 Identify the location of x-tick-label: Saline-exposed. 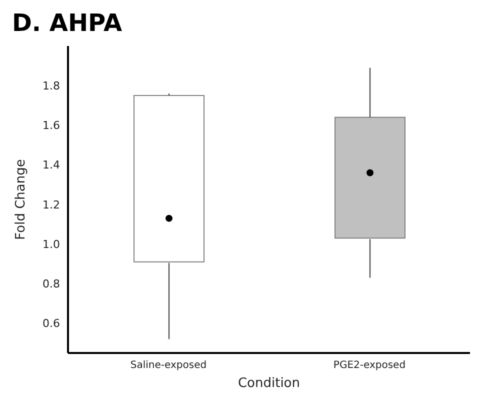
(168, 366).